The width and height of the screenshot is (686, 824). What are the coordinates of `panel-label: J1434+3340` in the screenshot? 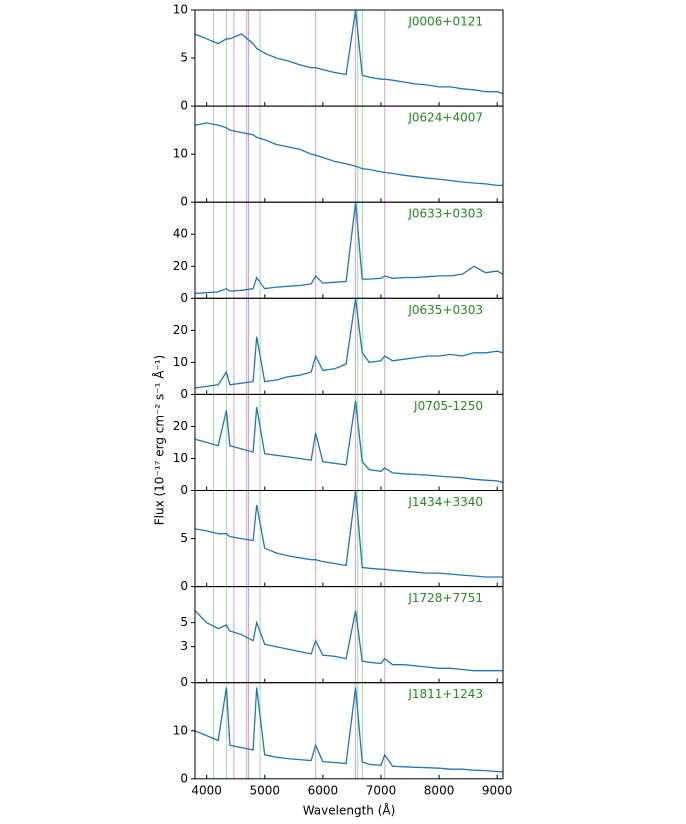 It's located at (445, 502).